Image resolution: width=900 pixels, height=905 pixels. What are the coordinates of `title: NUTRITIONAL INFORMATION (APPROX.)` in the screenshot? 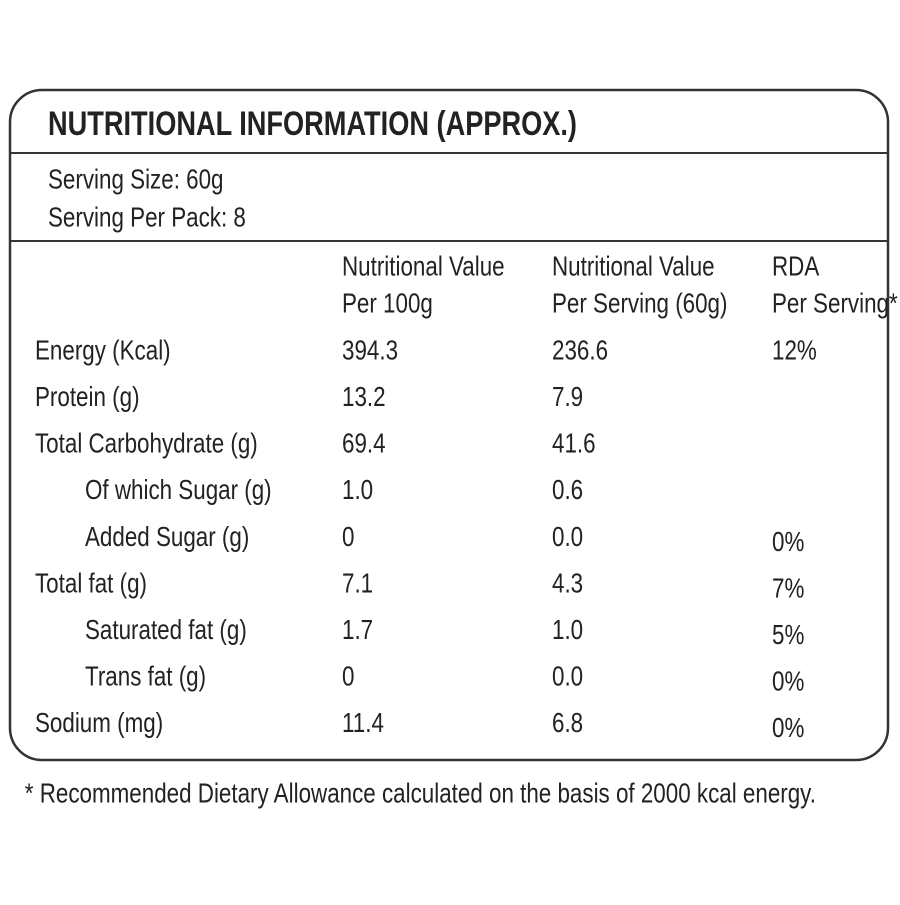 It's located at (312, 123).